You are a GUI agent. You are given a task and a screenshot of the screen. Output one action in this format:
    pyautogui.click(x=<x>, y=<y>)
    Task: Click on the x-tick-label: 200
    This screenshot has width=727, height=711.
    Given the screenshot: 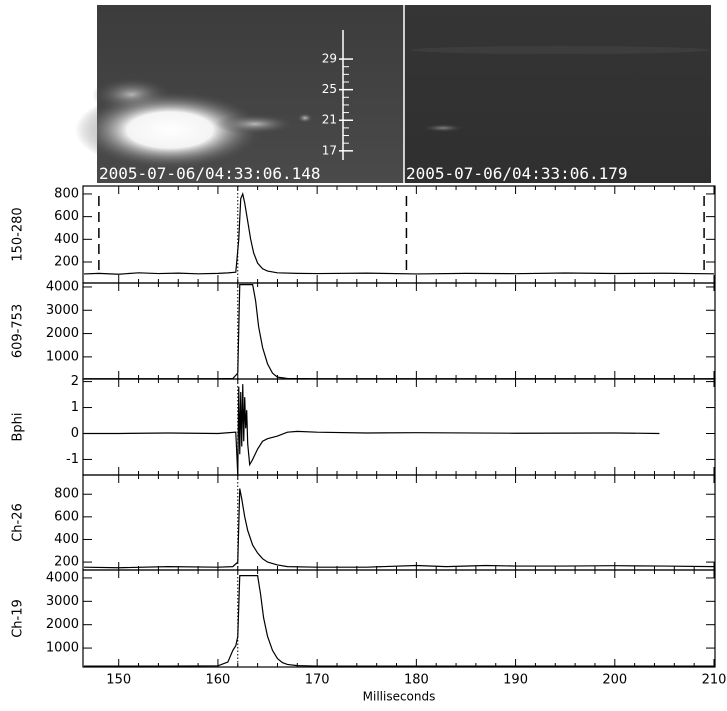 What is the action you would take?
    pyautogui.click(x=614, y=680)
    